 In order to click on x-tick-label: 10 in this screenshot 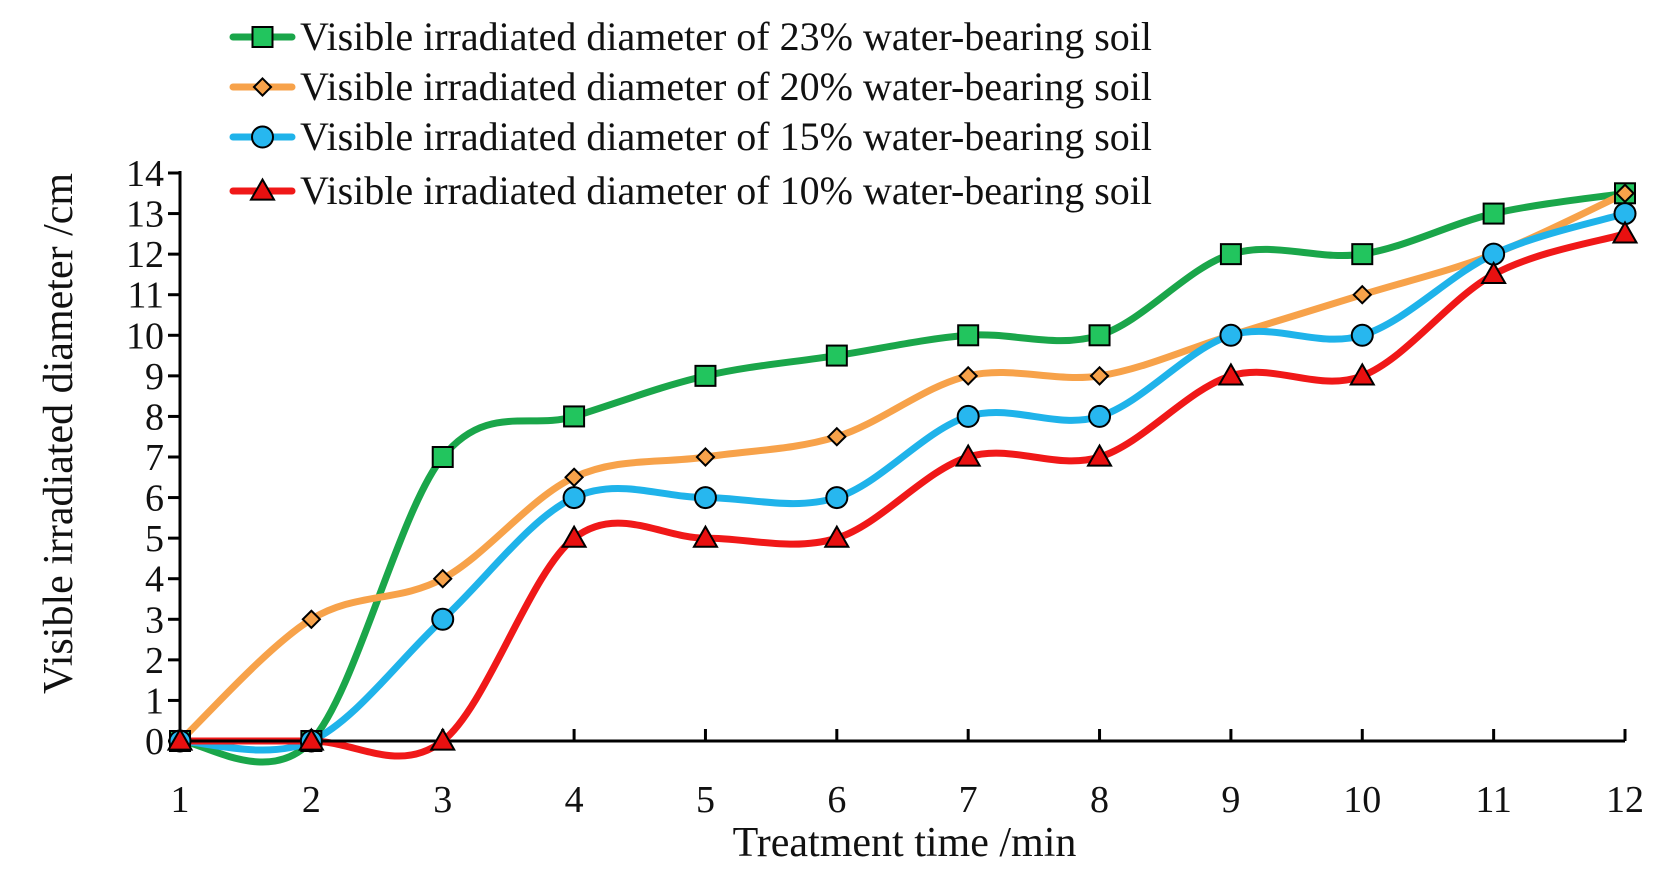, I will do `click(1362, 800)`.